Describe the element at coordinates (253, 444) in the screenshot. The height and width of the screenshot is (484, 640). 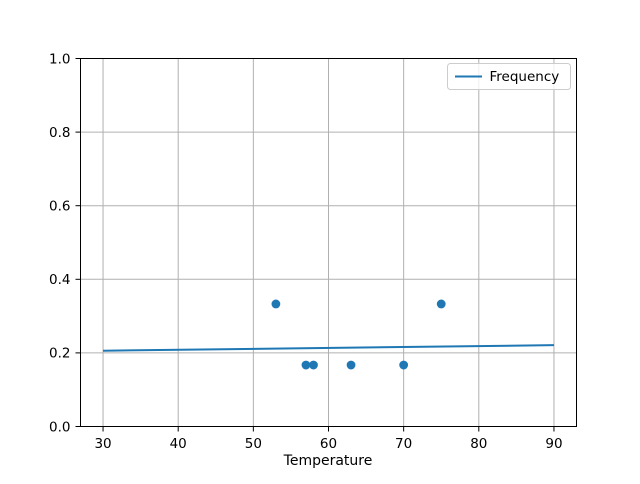
I see `x-tick-label: 50` at that location.